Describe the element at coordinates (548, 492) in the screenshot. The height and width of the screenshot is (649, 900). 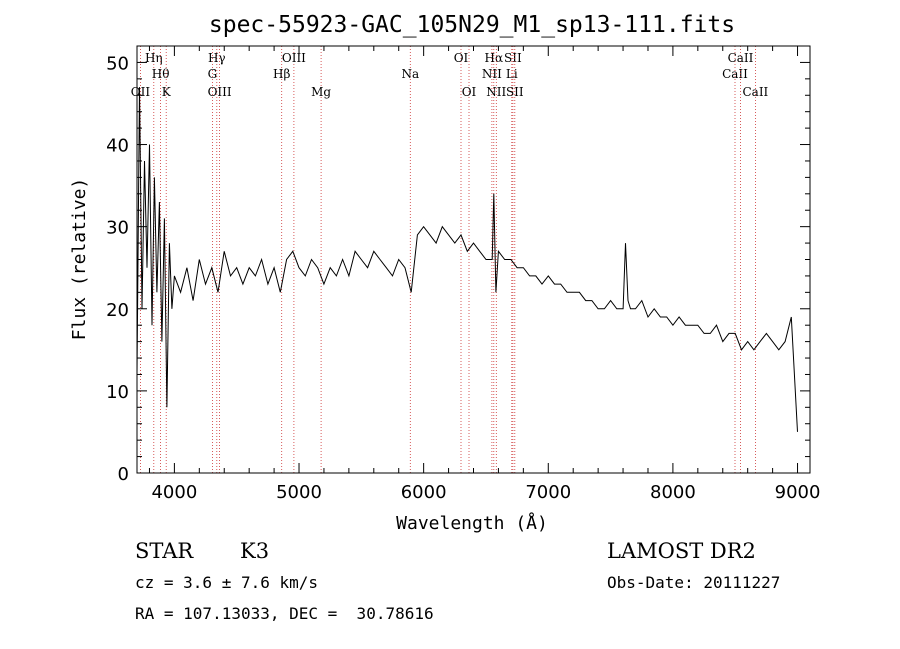
I see `x-tick-label-3: 7000` at that location.